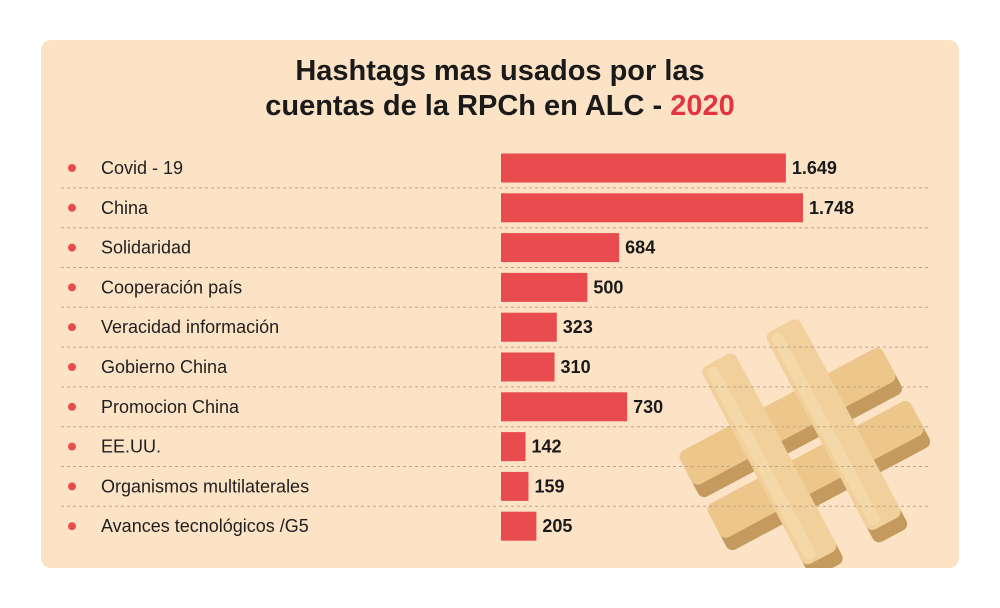 The width and height of the screenshot is (1000, 608). What do you see at coordinates (702, 106) in the screenshot?
I see `title-year: 2020` at bounding box center [702, 106].